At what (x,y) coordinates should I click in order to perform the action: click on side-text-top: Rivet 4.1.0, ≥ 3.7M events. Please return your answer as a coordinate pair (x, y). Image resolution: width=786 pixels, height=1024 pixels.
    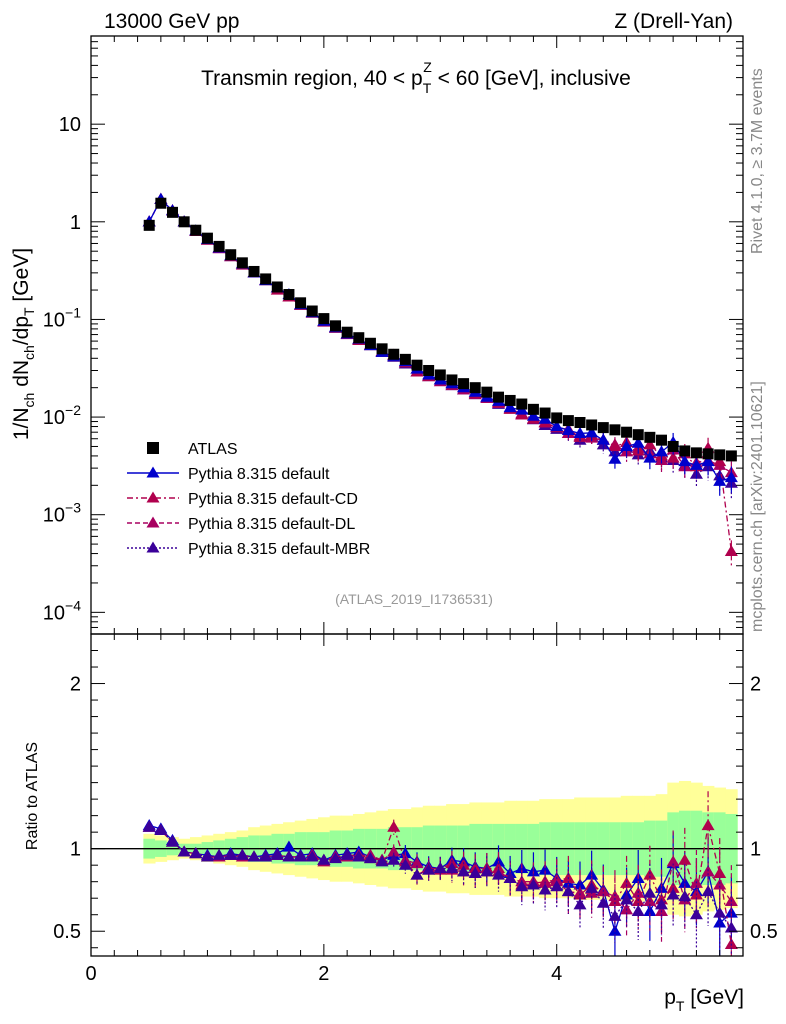
    Looking at the image, I should click on (757, 161).